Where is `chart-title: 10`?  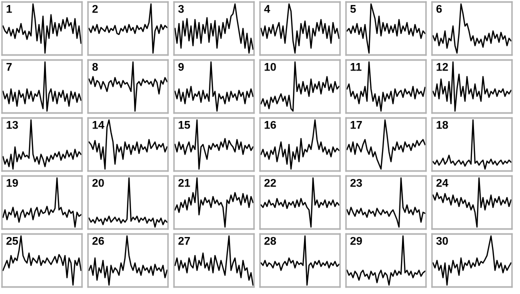
chart-title: 10 is located at coordinates (270, 66).